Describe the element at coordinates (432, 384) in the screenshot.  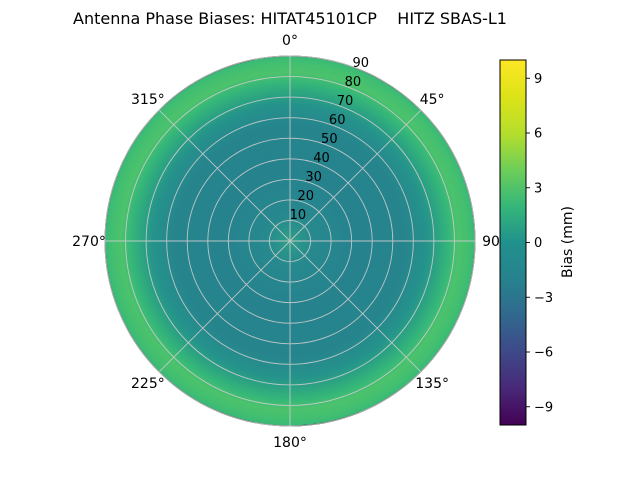
I see `angular-tick-label: 135°` at that location.